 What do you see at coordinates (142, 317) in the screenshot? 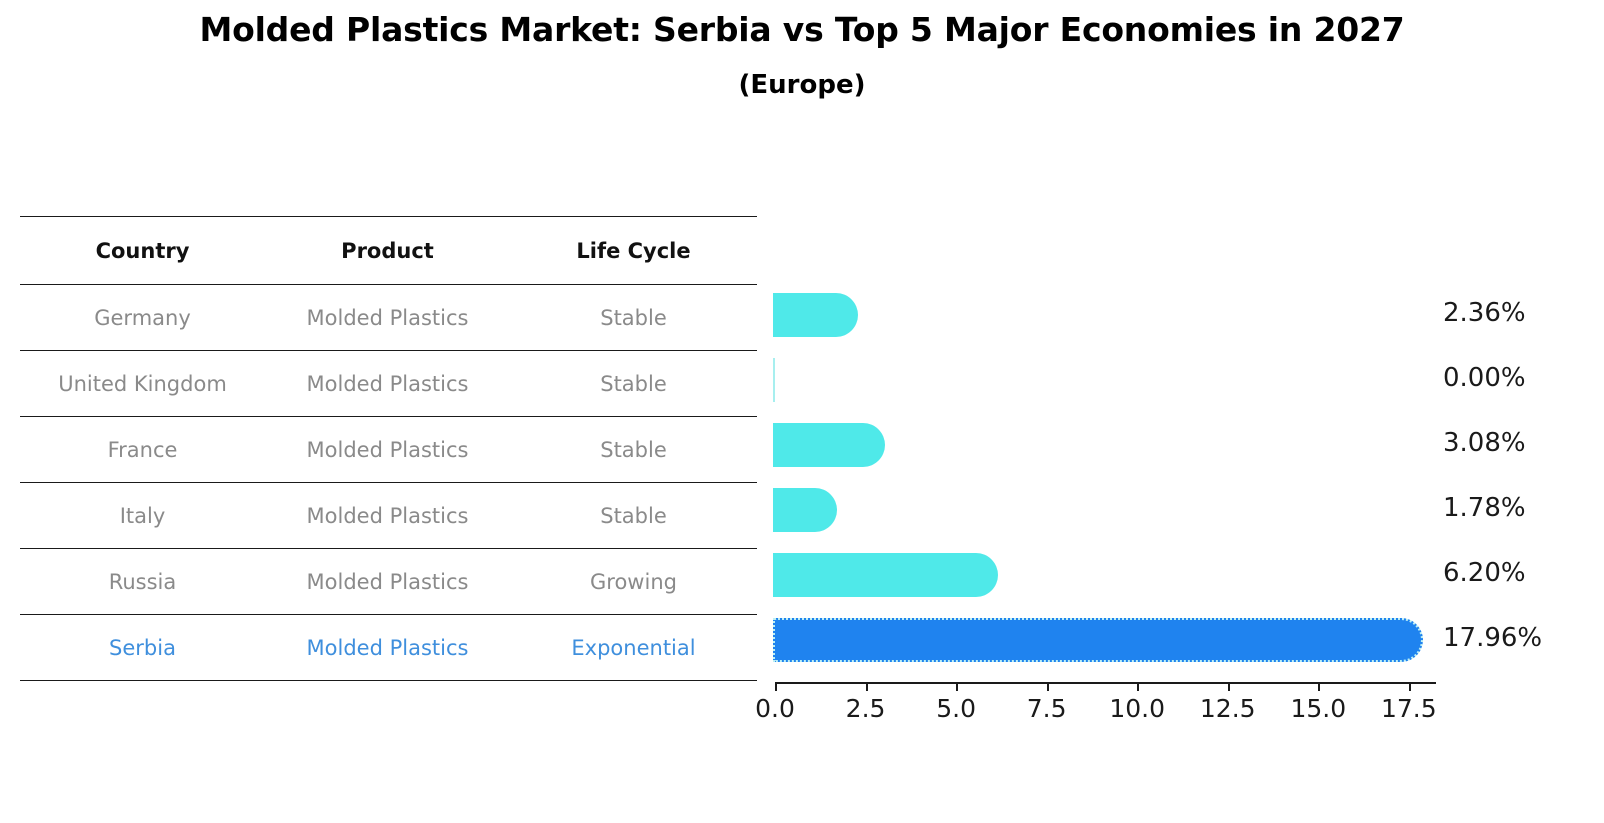
I see `cell-country: Germany` at bounding box center [142, 317].